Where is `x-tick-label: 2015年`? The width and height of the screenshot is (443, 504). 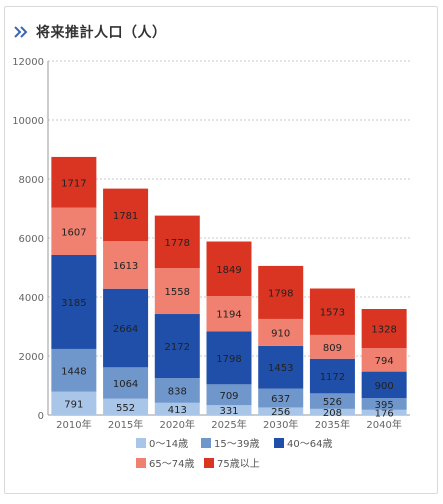
x-tick-label: 2015年 is located at coordinates (125, 424).